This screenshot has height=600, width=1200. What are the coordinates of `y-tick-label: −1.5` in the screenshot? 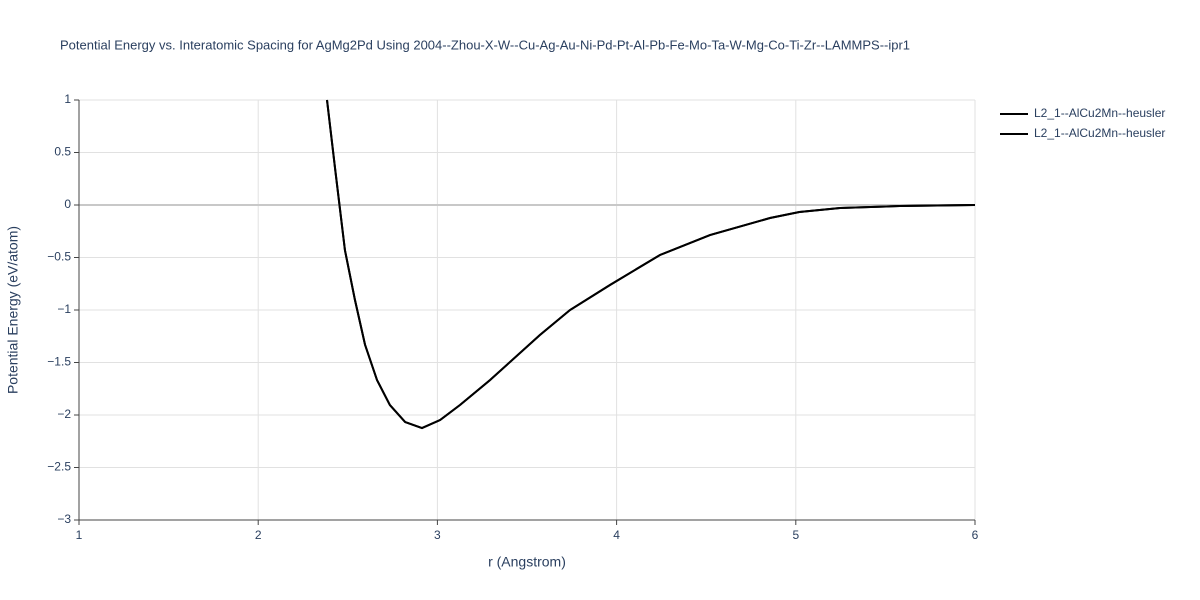 It's located at (59, 362).